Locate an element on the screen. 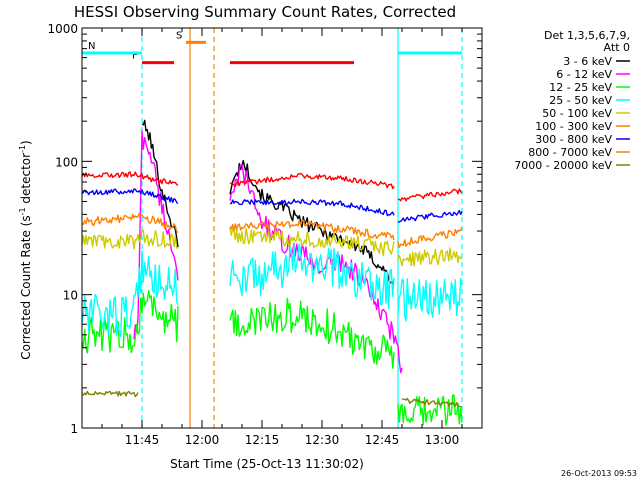 The image size is (640, 480). y-tick-label: 100 is located at coordinates (66, 162).